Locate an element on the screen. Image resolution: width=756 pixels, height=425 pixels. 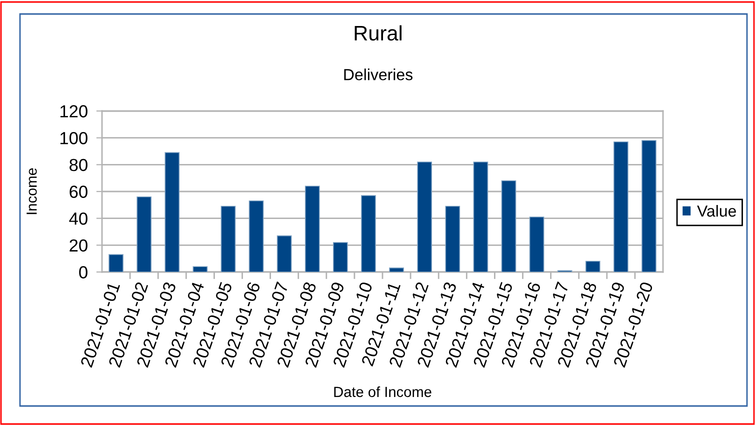
legend-label: Value is located at coordinates (716, 210).